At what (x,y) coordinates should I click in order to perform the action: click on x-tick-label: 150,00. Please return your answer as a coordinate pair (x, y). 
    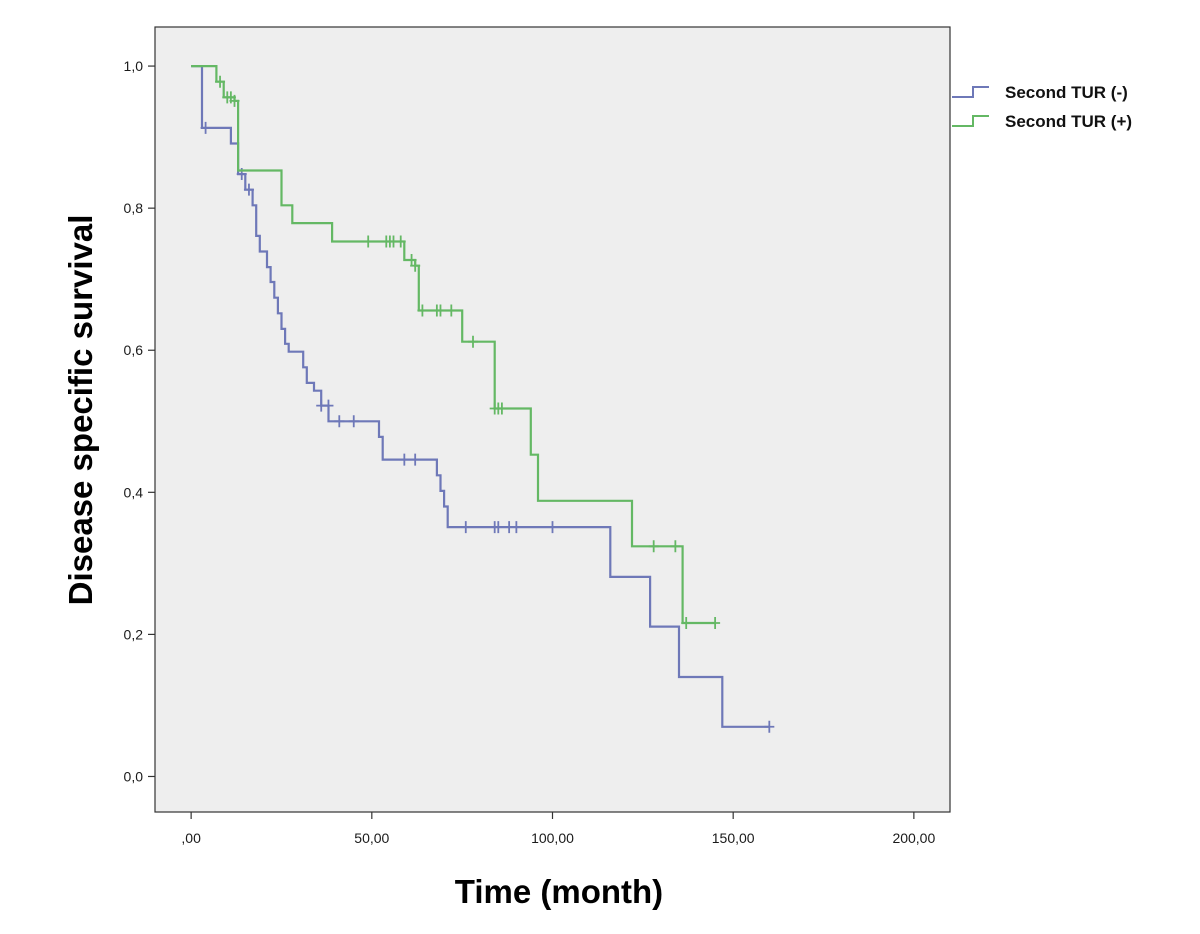
    Looking at the image, I should click on (733, 838).